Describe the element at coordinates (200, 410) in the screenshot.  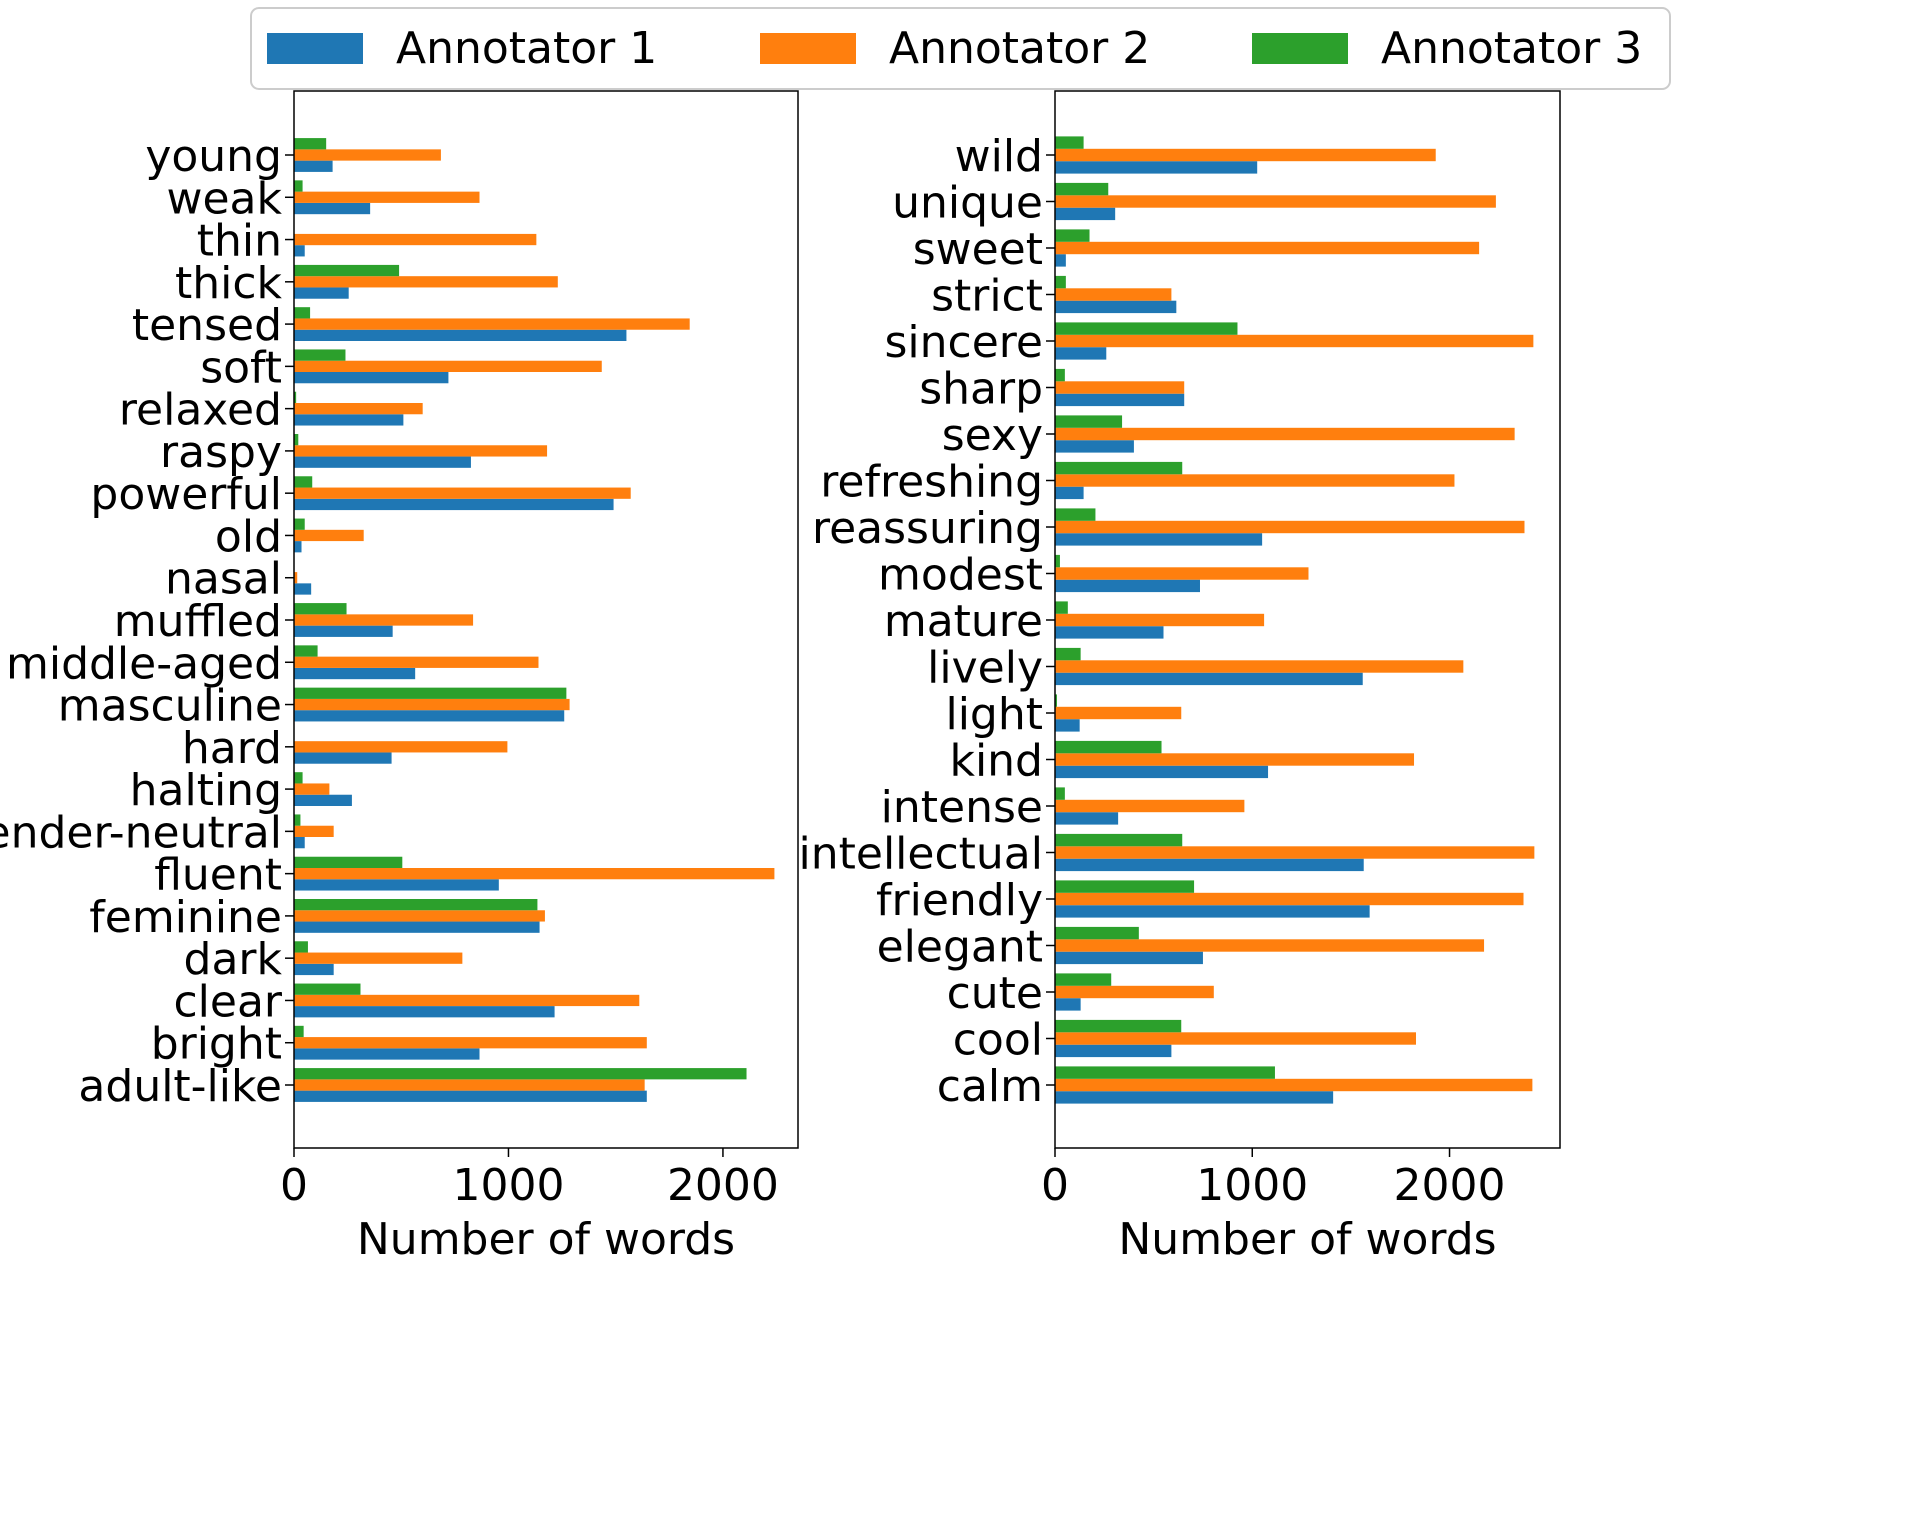
I see `left-category-label-relaxed: relaxed` at that location.